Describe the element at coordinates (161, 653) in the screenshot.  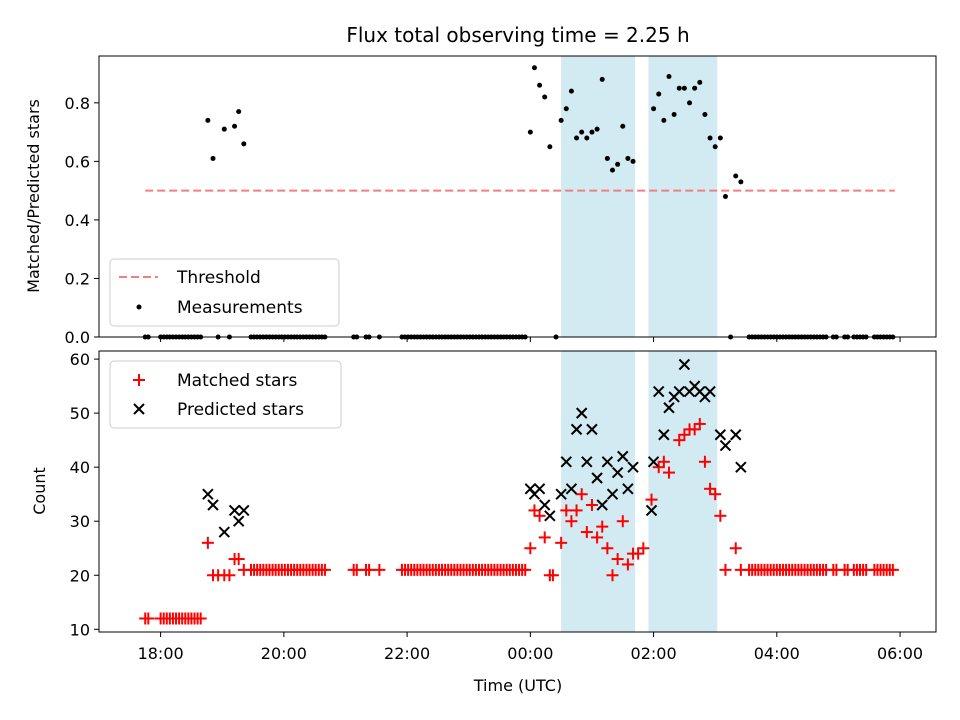
I see `x-tick-label: 18:00` at that location.